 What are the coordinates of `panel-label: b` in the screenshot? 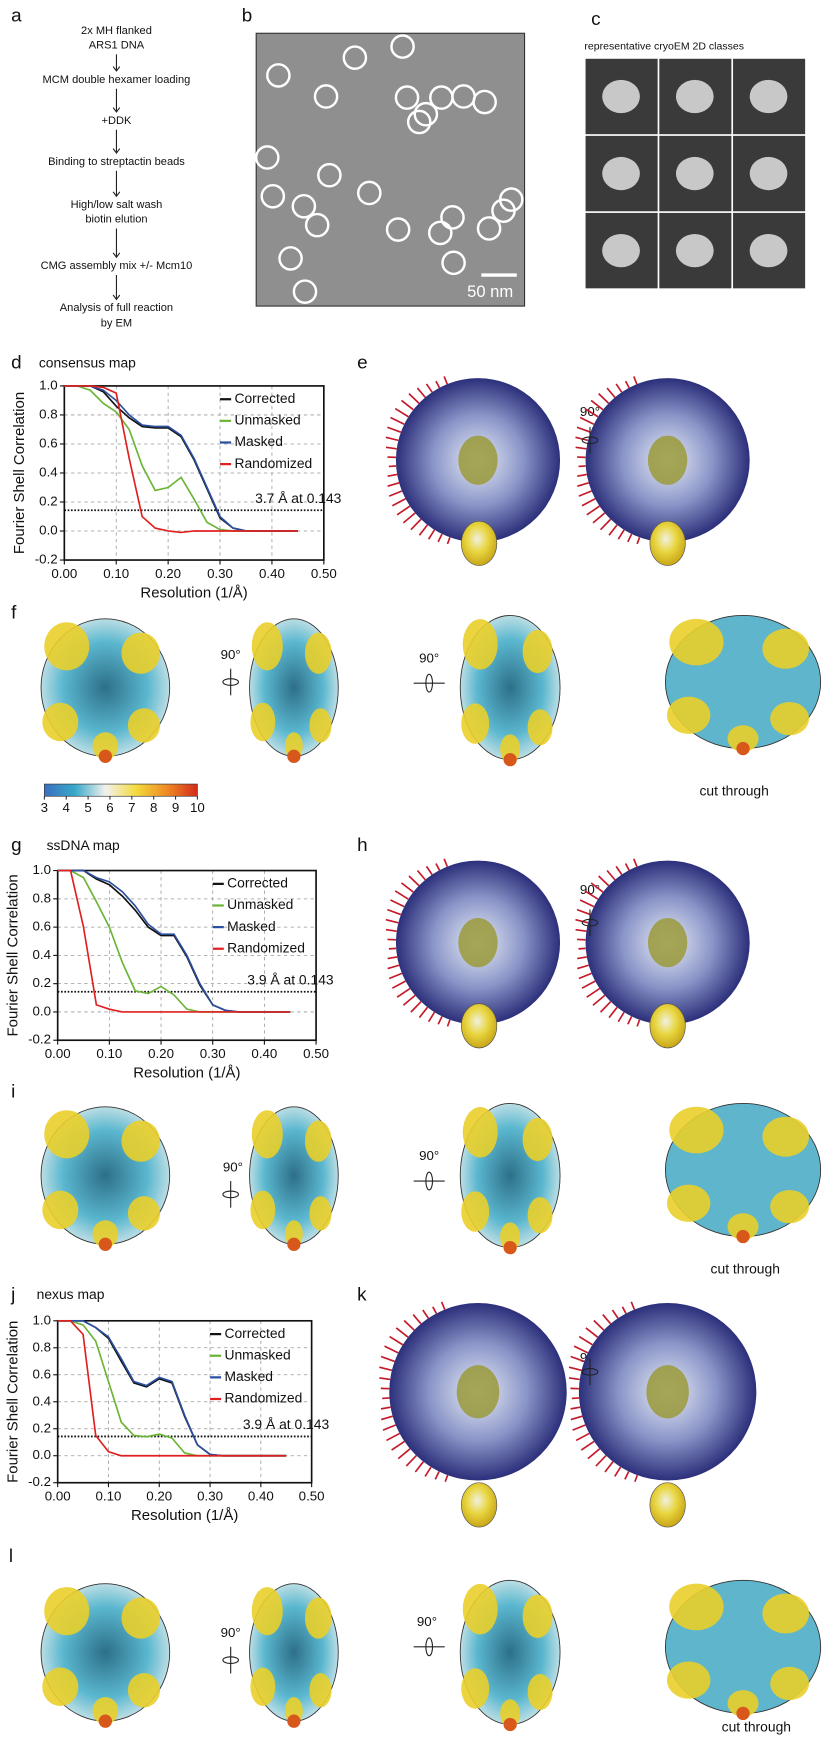 It's located at (247, 15).